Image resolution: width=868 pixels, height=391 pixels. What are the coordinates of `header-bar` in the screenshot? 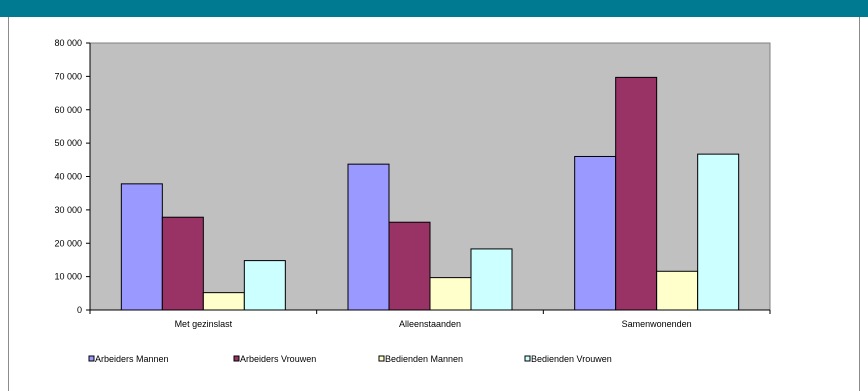 It's located at (434, 8).